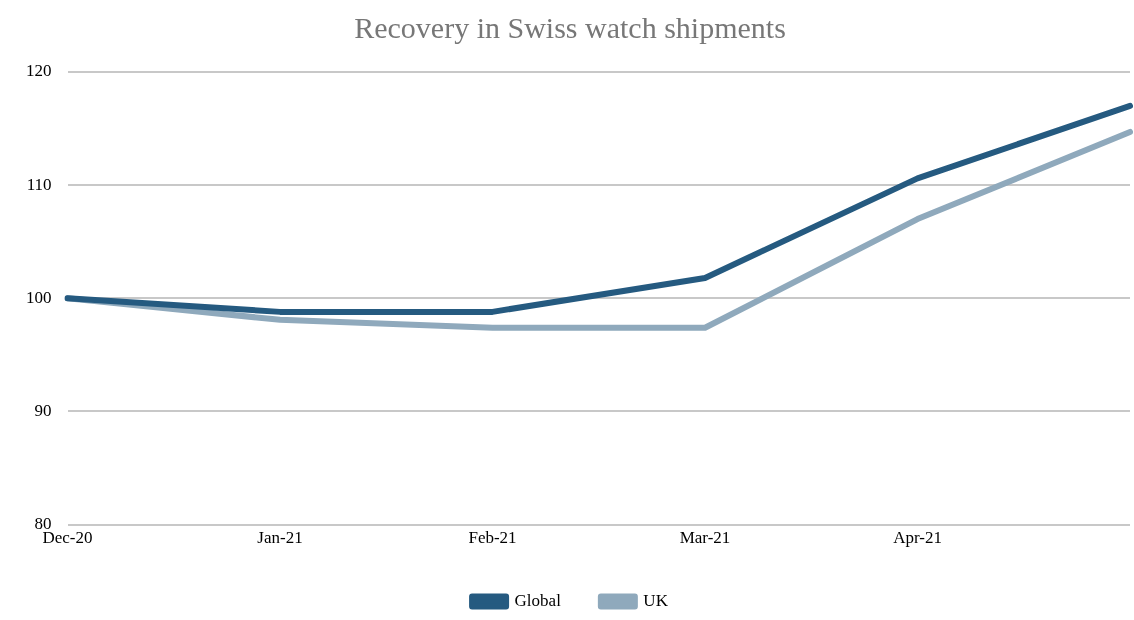 This screenshot has height=620, width=1134. Describe the element at coordinates (43, 410) in the screenshot. I see `y-tick-label: 90` at that location.